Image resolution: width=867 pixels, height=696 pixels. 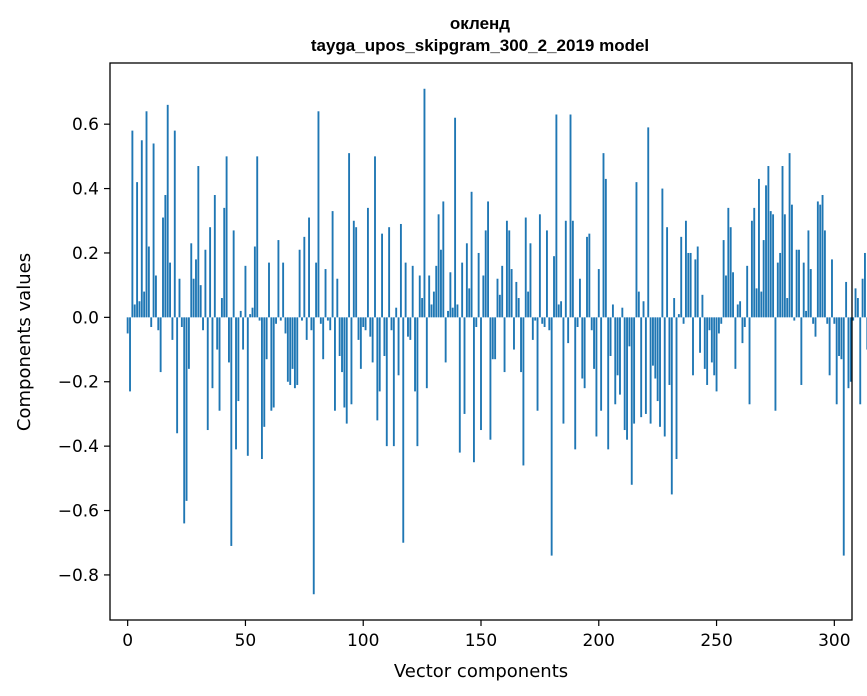 What do you see at coordinates (24, 342) in the screenshot?
I see `y-axis-label: Components values` at bounding box center [24, 342].